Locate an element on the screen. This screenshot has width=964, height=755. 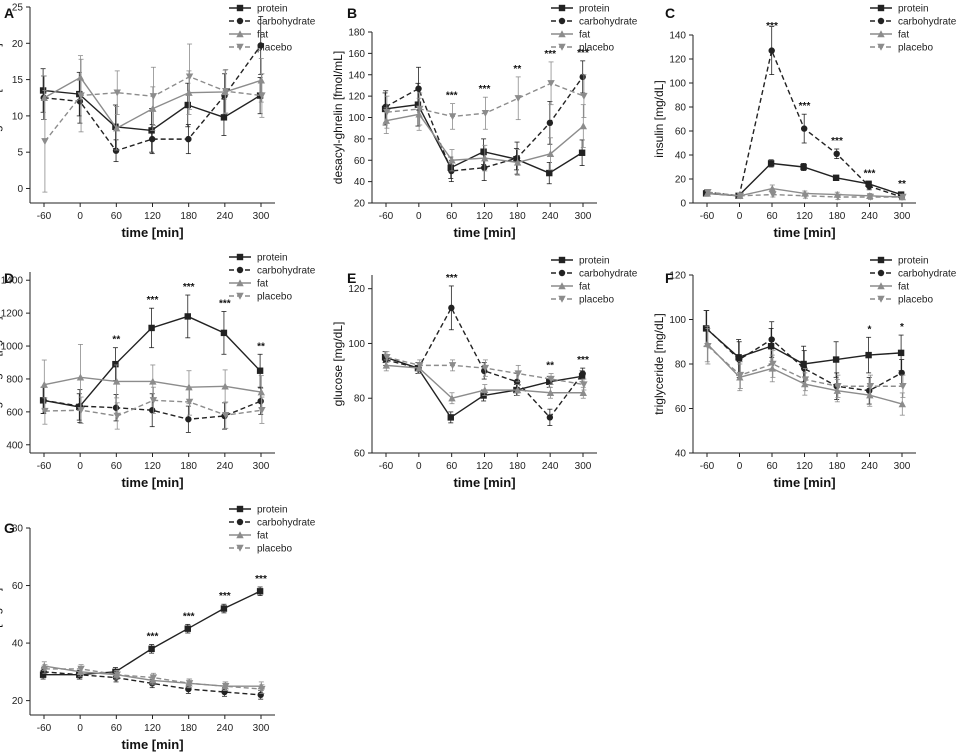
y-tick-label: 600 is located at coordinates (14, 412).